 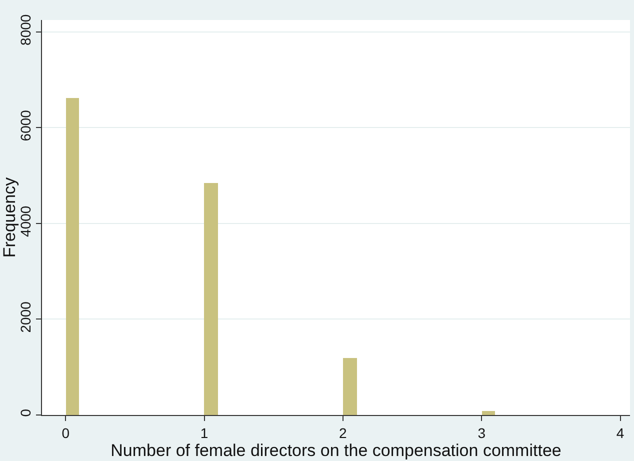 What do you see at coordinates (482, 432) in the screenshot?
I see `x-tick-label: 3` at bounding box center [482, 432].